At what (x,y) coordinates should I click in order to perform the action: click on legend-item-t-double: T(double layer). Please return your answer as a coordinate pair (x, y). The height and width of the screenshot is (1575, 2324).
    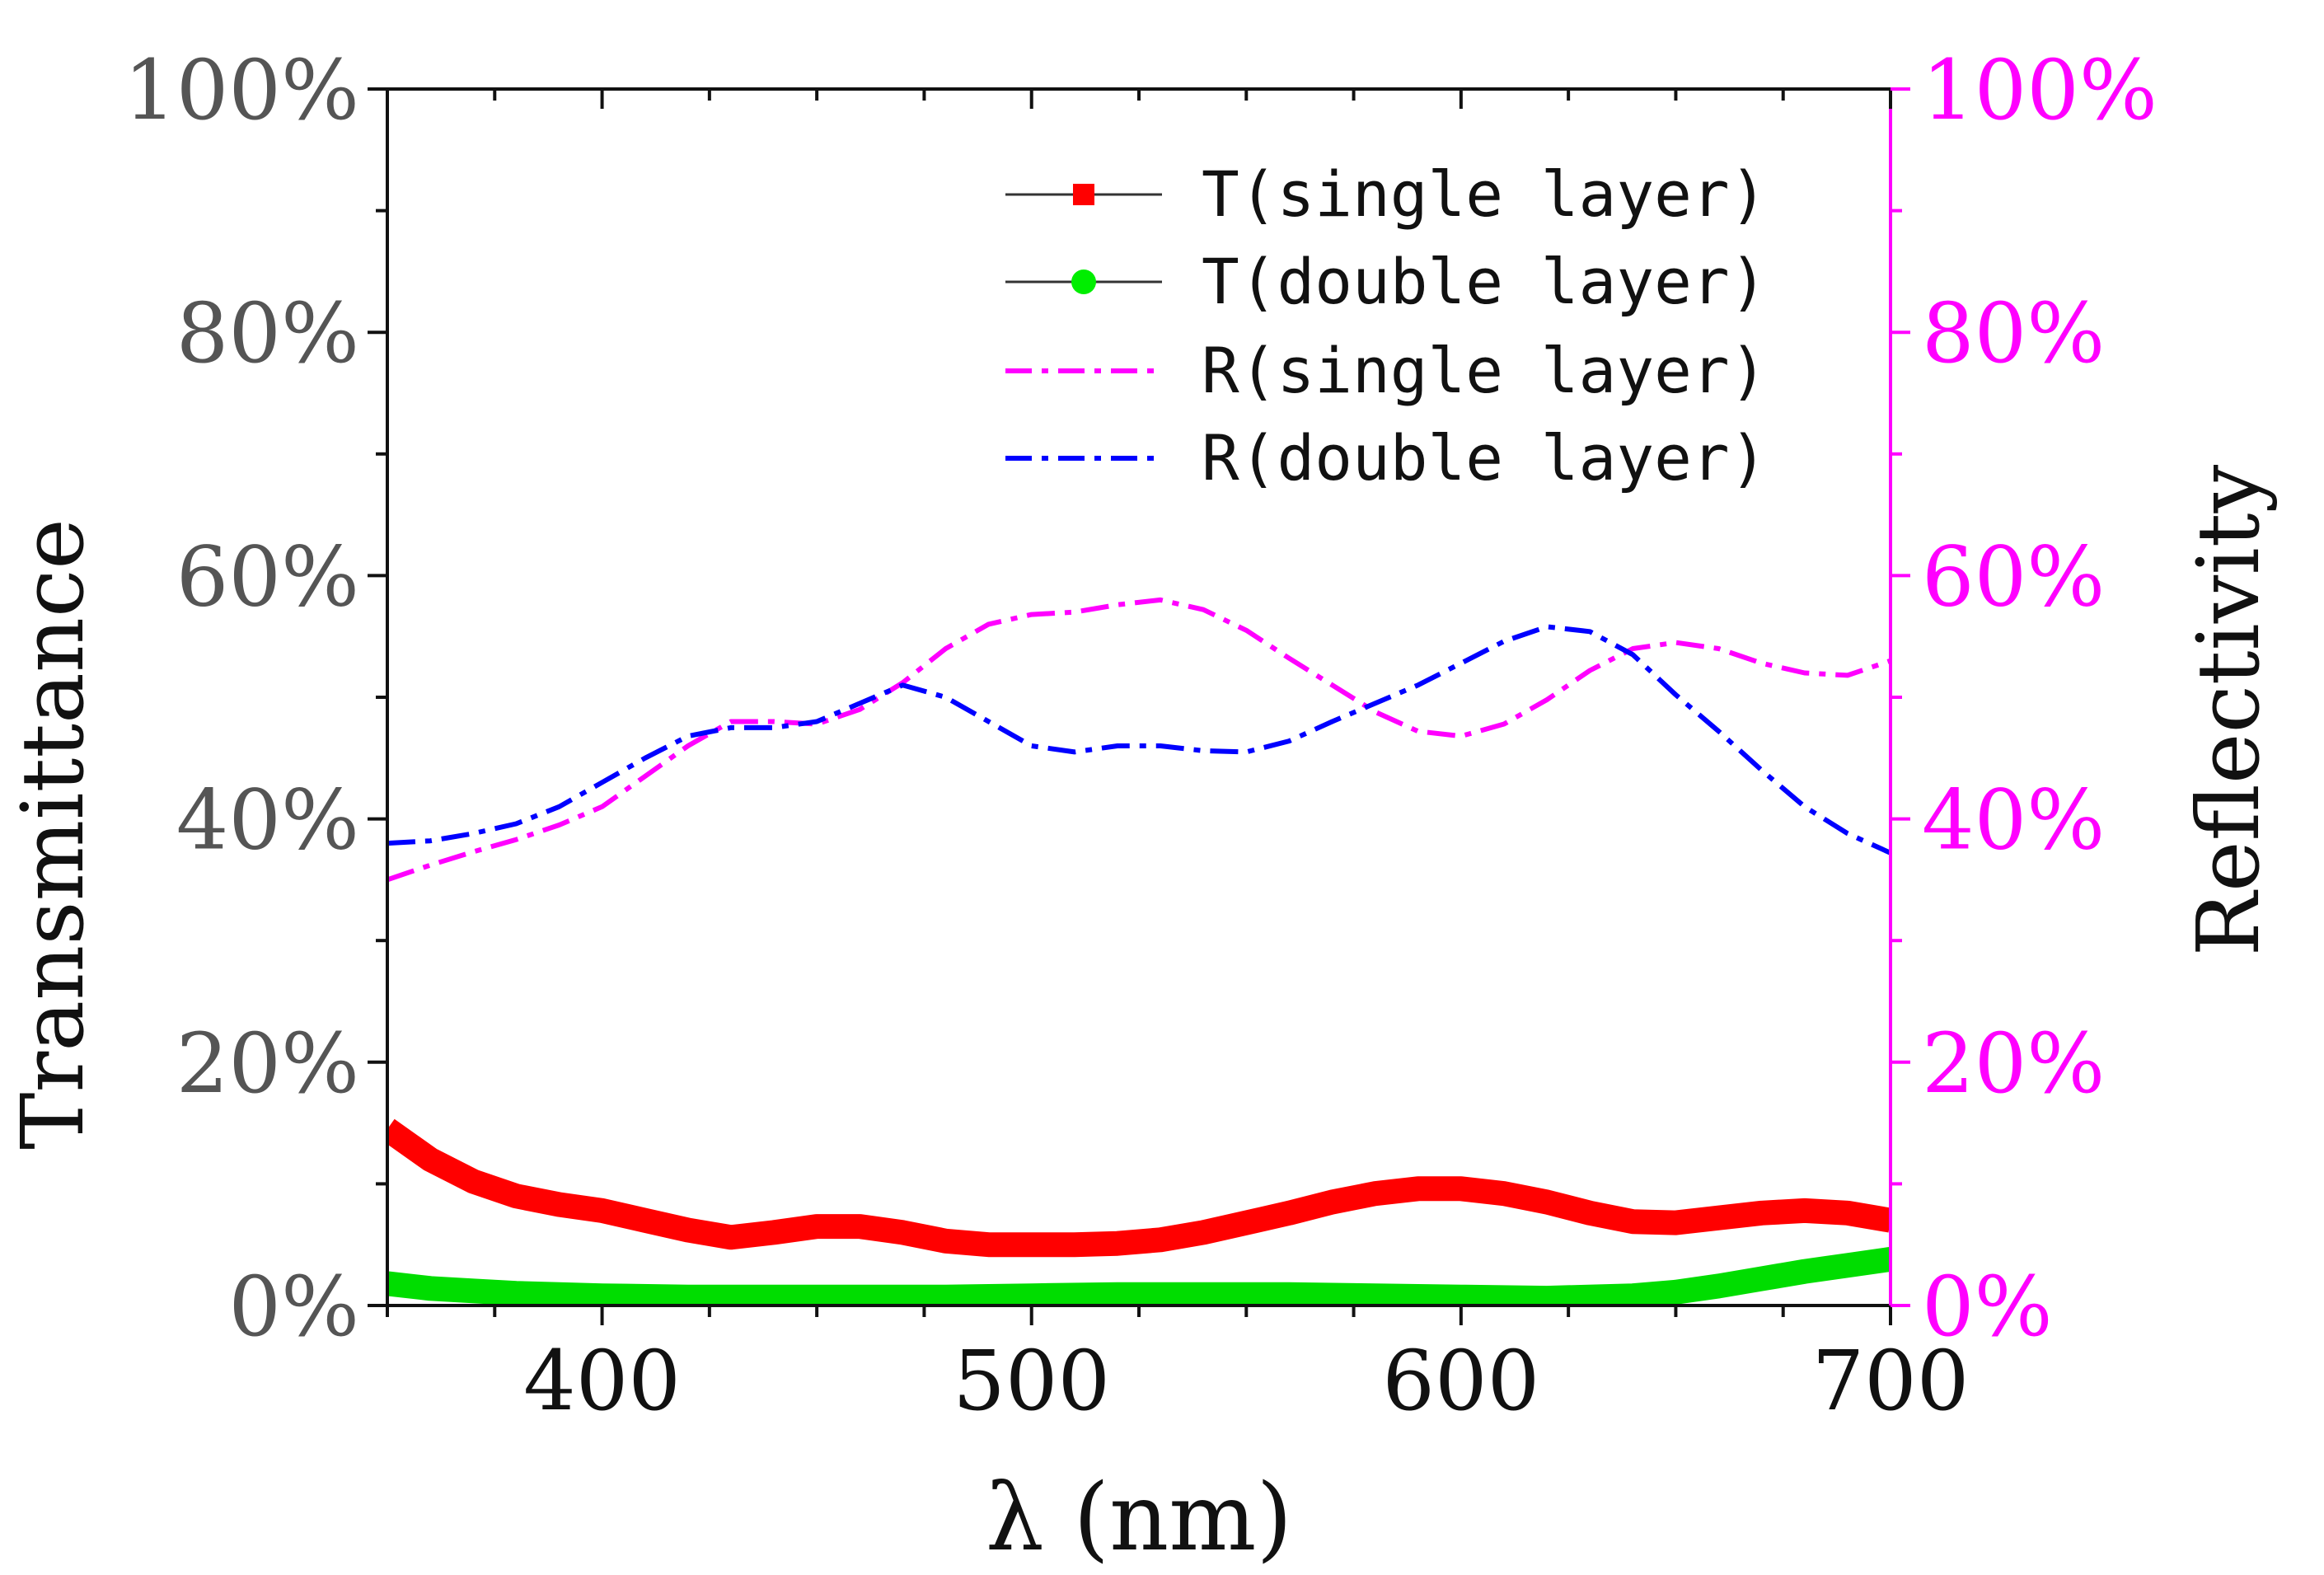
    Looking at the image, I should click on (1386, 281).